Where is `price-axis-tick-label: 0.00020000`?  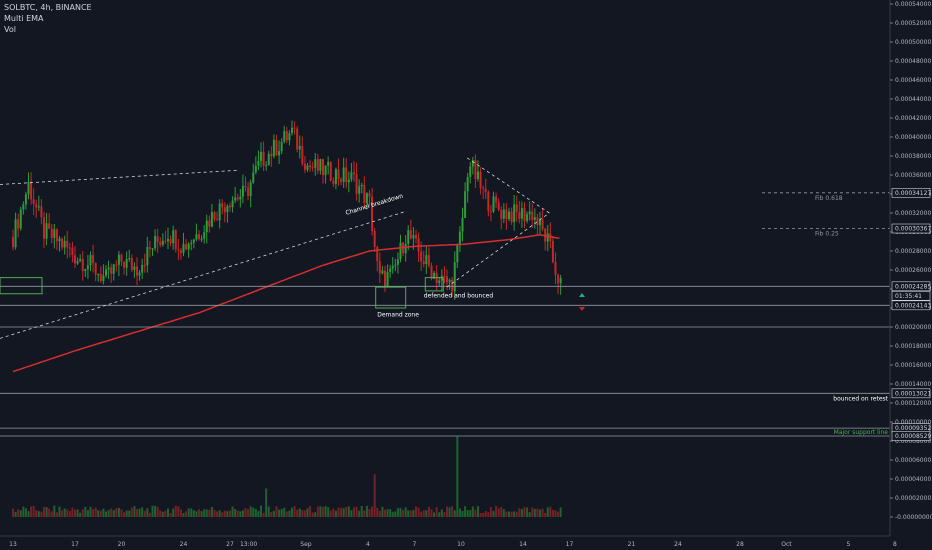 price-axis-tick-label: 0.00020000 is located at coordinates (913, 327).